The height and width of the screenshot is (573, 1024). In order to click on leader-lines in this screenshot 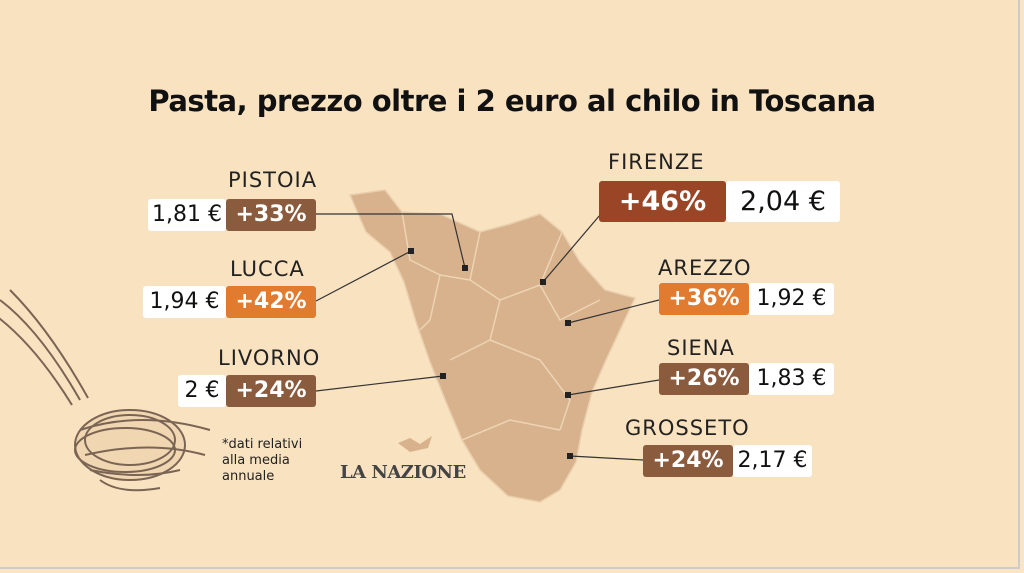, I will do `click(487, 337)`.